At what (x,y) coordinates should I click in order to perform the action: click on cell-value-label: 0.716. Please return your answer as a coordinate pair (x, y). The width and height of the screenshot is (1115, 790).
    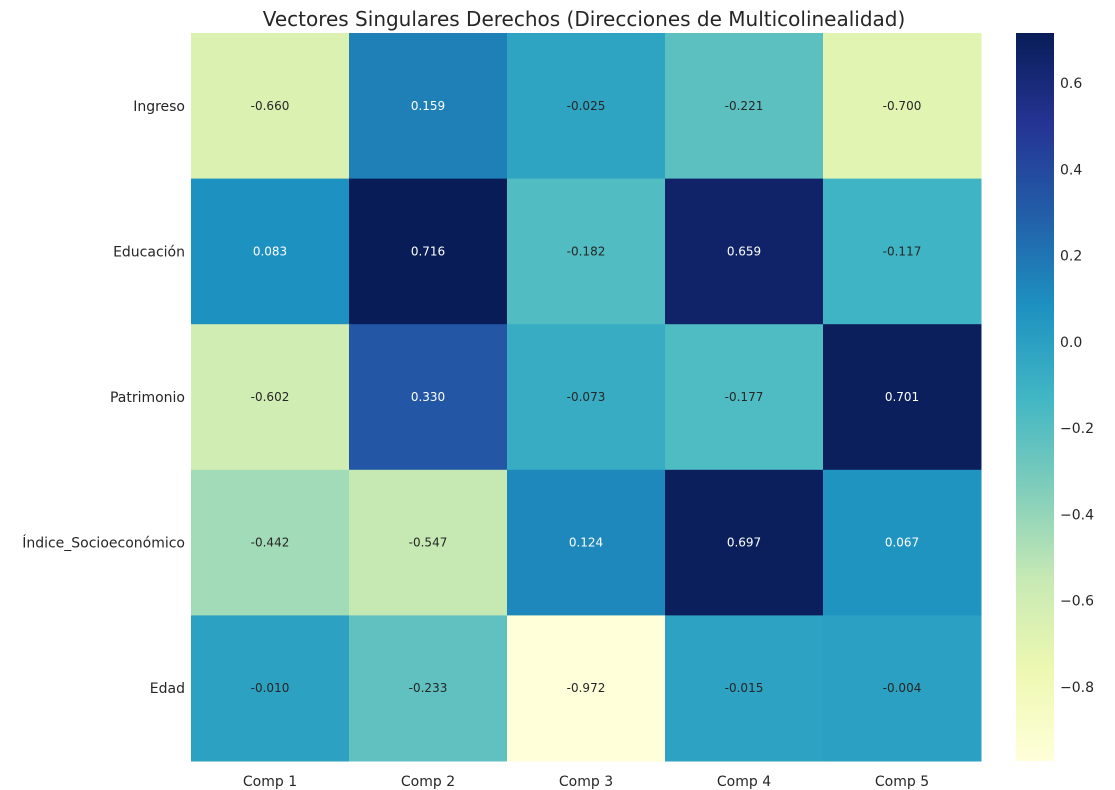
    Looking at the image, I should click on (428, 251).